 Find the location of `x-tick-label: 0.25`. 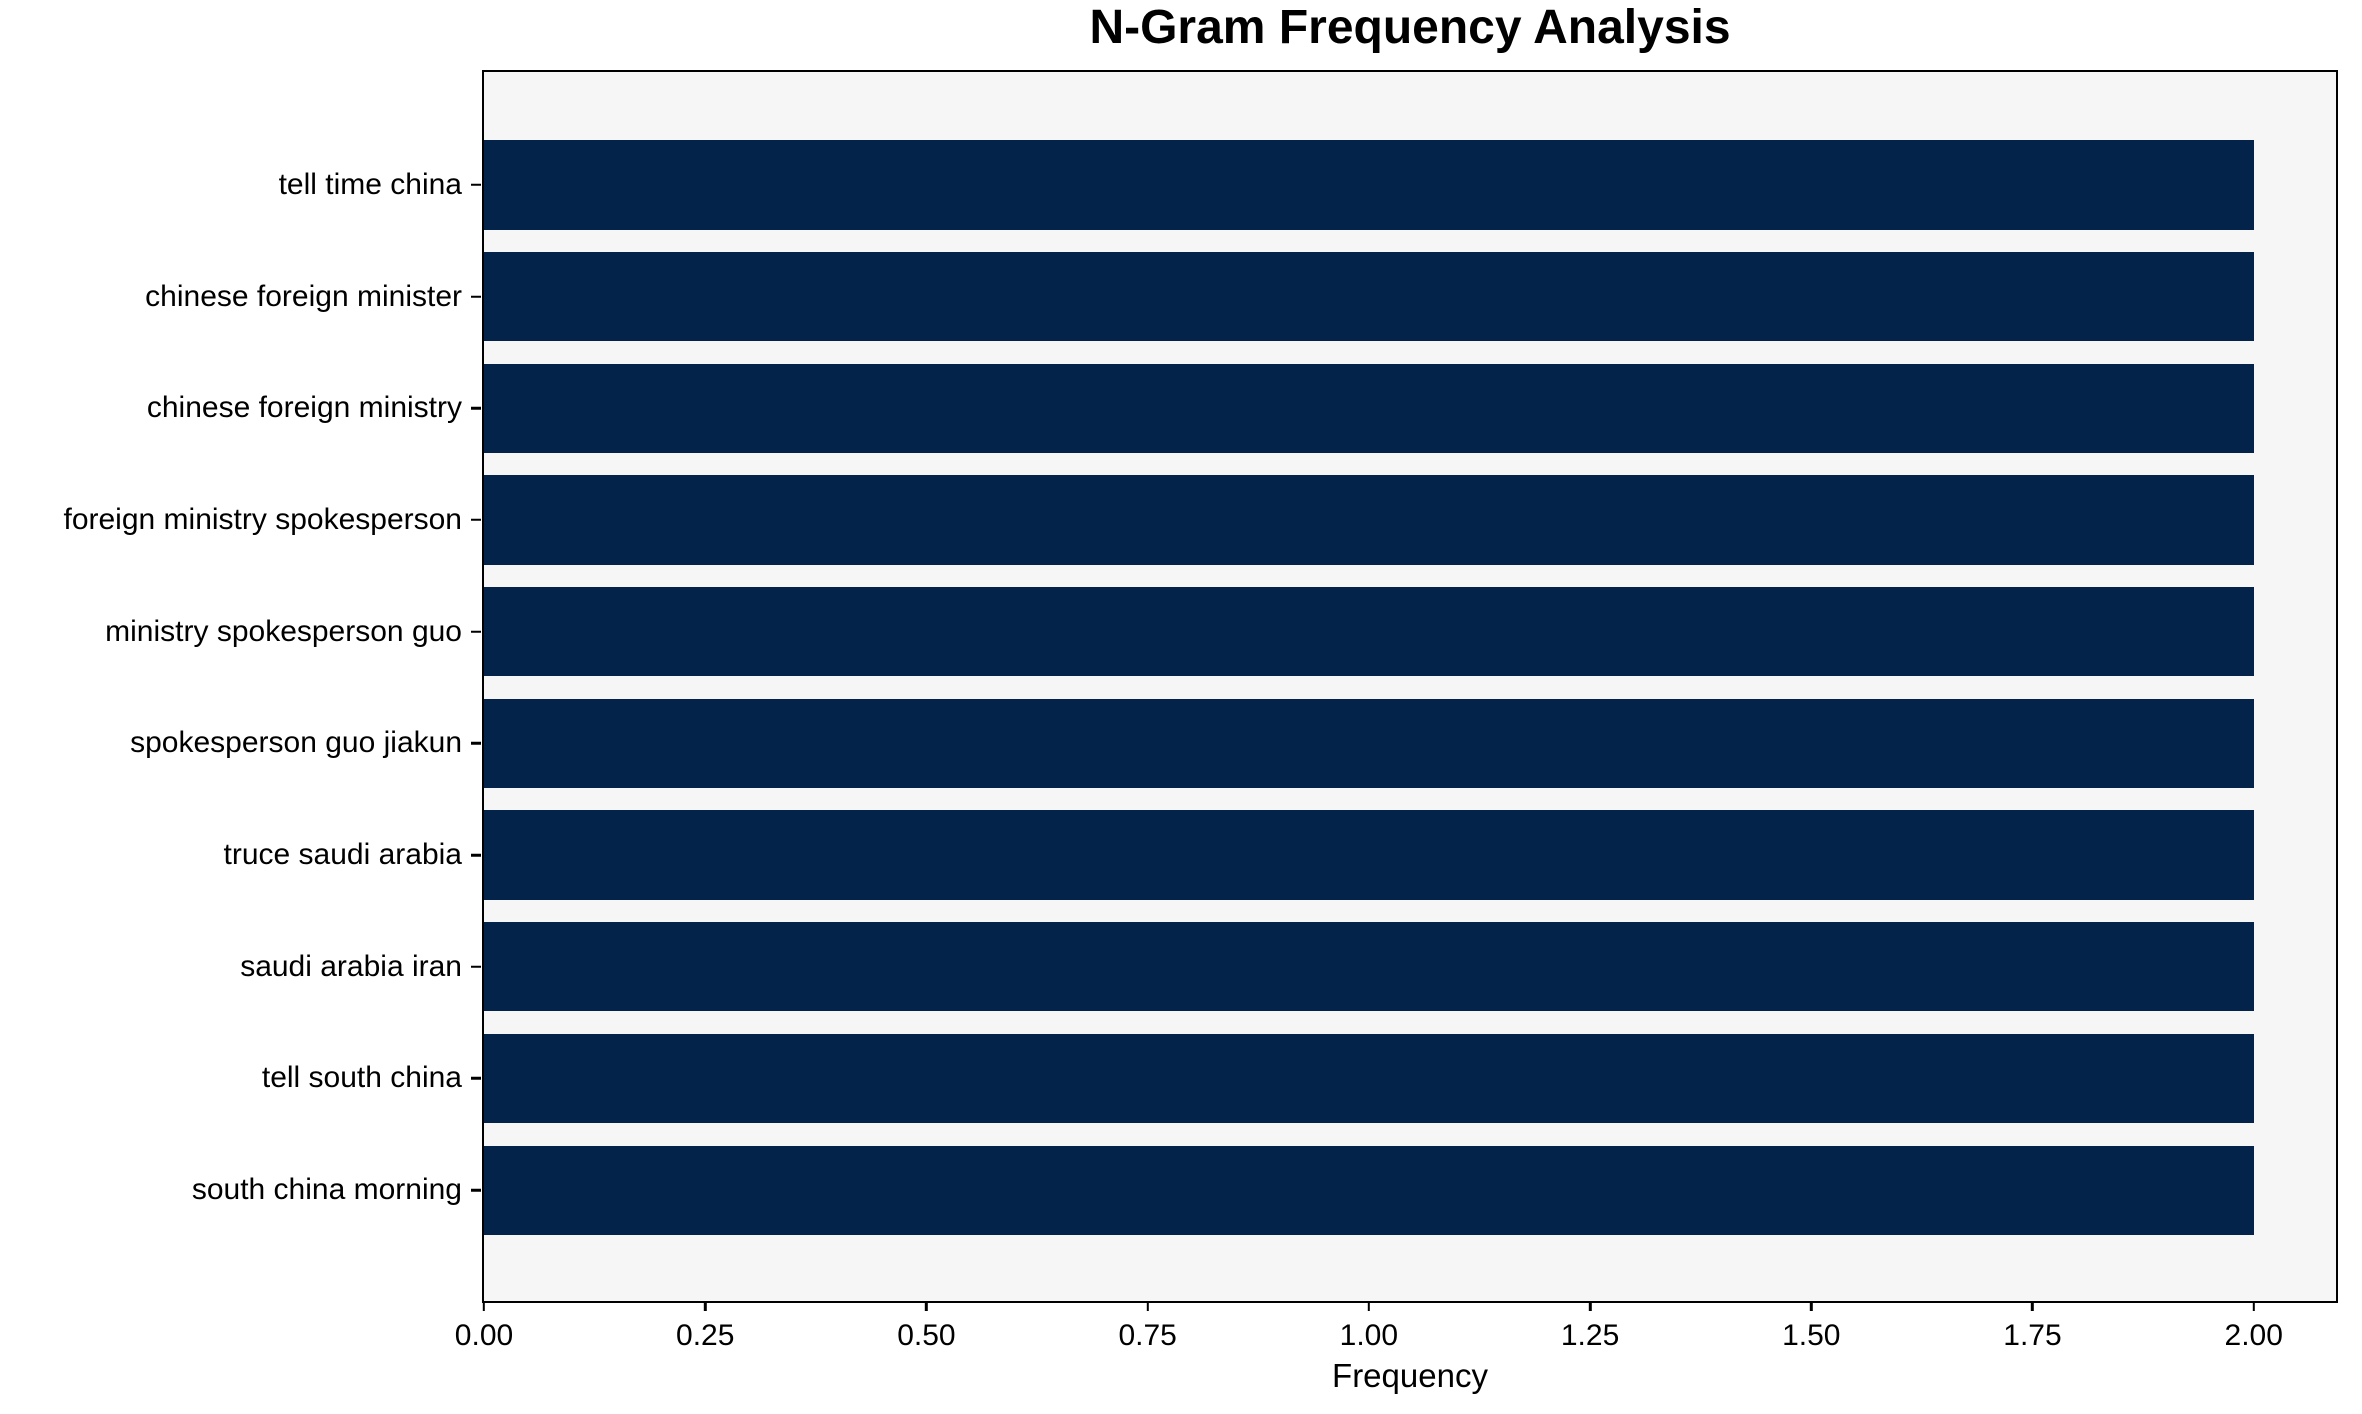

x-tick-label: 0.25 is located at coordinates (705, 1335).